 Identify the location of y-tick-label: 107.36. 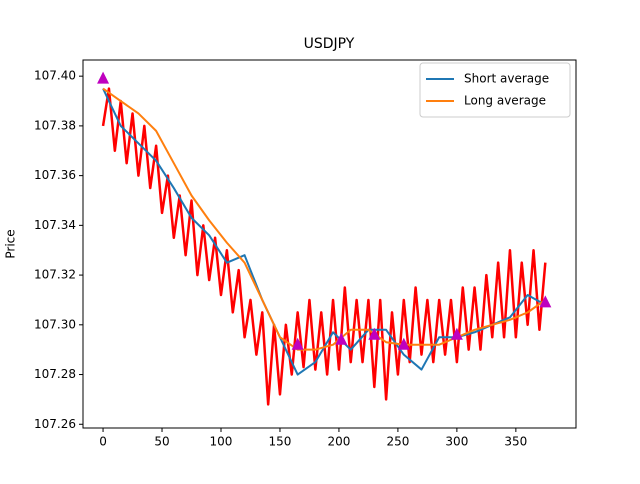
(55, 175).